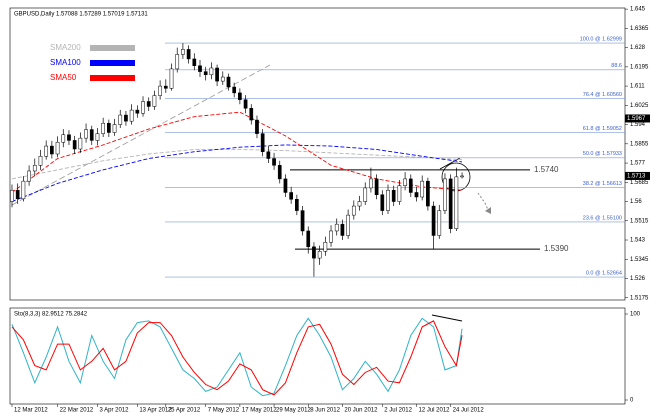 This screenshot has height=417, width=672. What do you see at coordinates (638, 279) in the screenshot?
I see `y-tick-label: 1.526` at bounding box center [638, 279].